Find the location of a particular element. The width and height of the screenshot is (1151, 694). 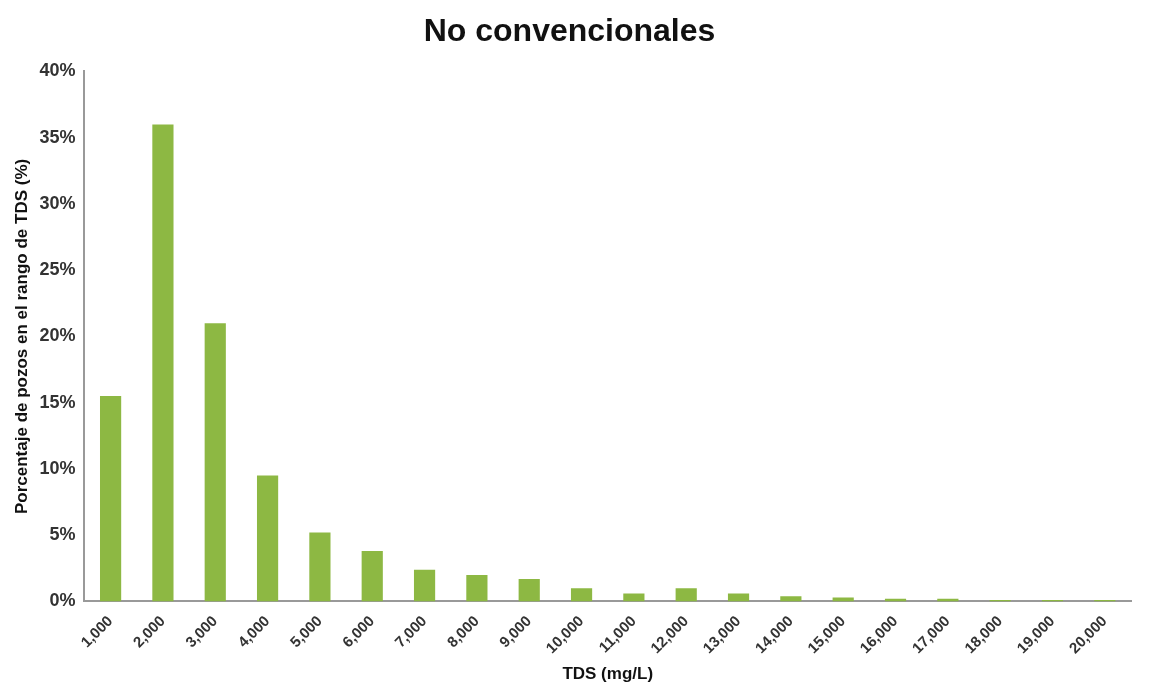

y-tick-label: 35% is located at coordinates (57, 136).